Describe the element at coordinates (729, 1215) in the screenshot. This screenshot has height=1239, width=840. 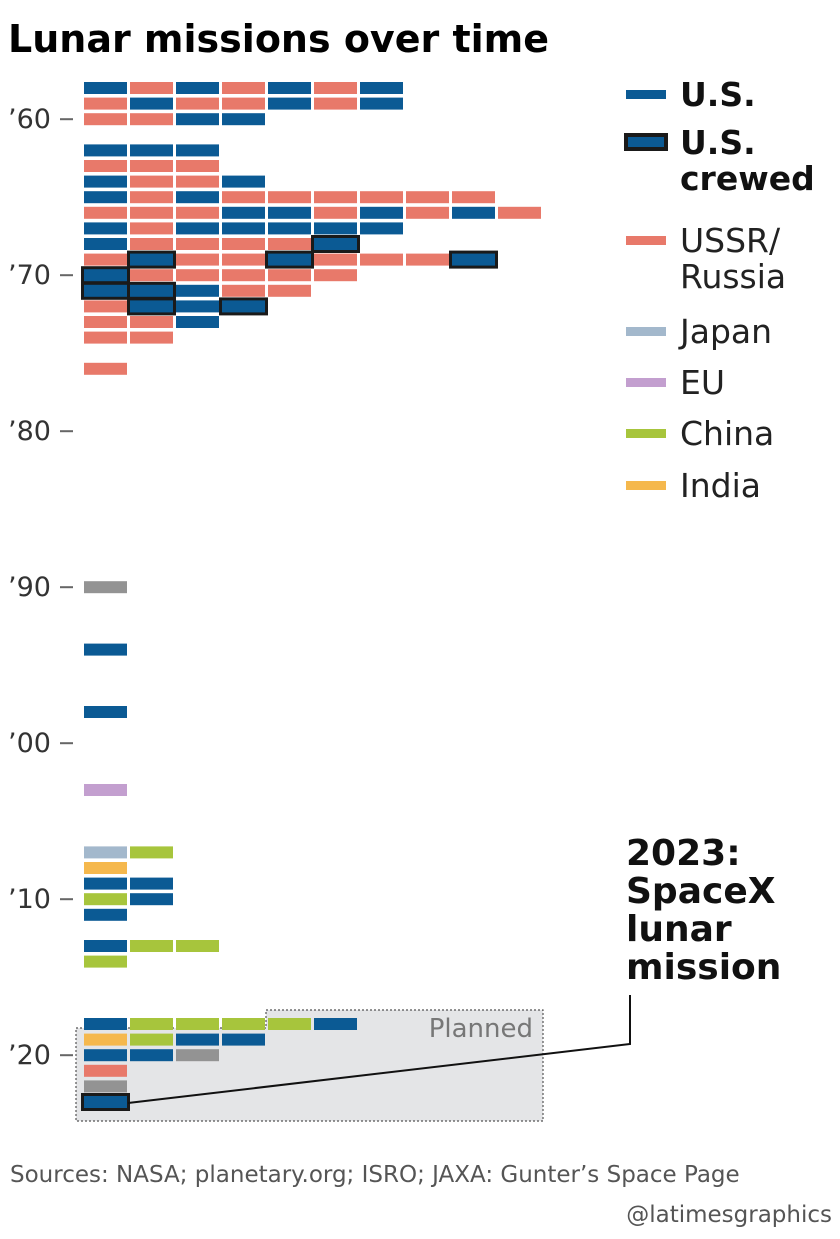
I see `credit: @latimesgraphics` at that location.